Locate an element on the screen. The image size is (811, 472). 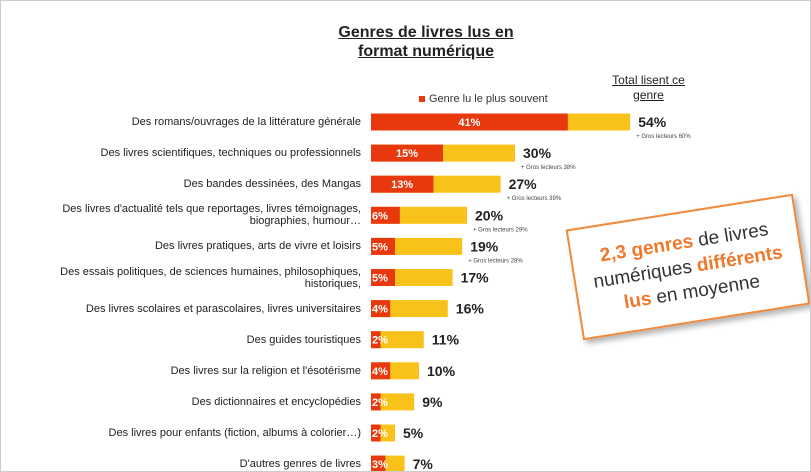
total-value-label: 7% is located at coordinates (423, 463).